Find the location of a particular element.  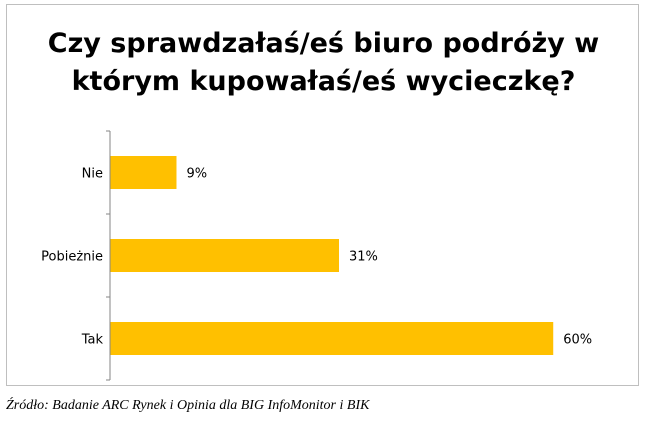

data-label-1: 31% is located at coordinates (363, 257).